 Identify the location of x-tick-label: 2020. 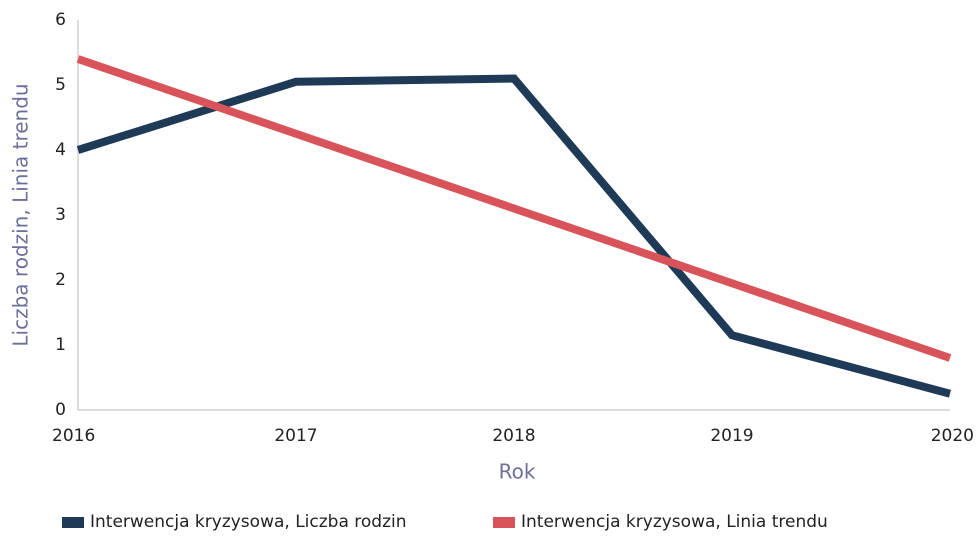
(952, 436).